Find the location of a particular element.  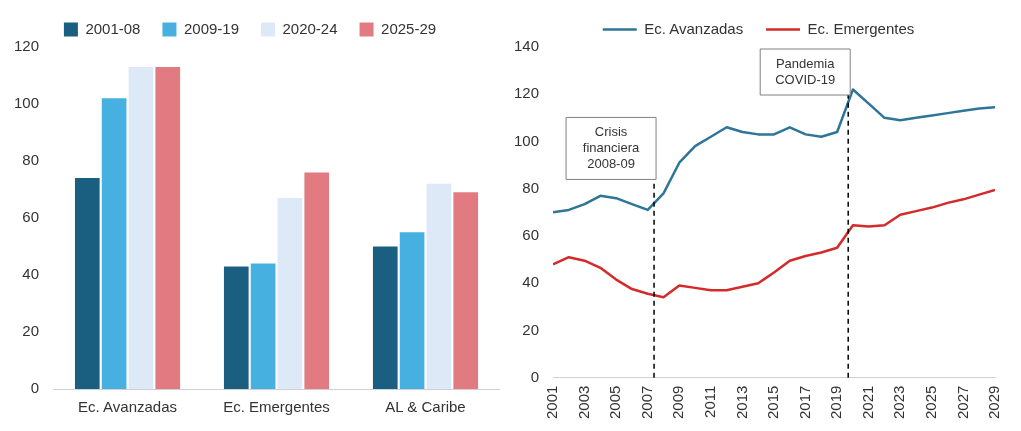

x-tick-label: 2019 is located at coordinates (836, 402).